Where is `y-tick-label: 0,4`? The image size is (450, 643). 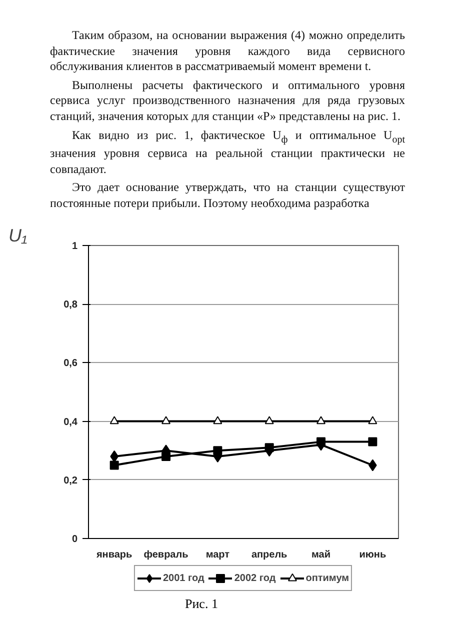 y-tick-label: 0,4 is located at coordinates (71, 422).